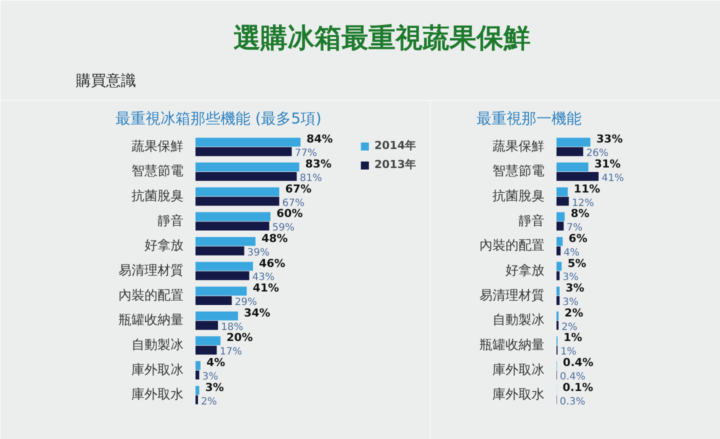 The height and width of the screenshot is (439, 720). What do you see at coordinates (578, 387) in the screenshot?
I see `data-label: 0.1%` at bounding box center [578, 387].